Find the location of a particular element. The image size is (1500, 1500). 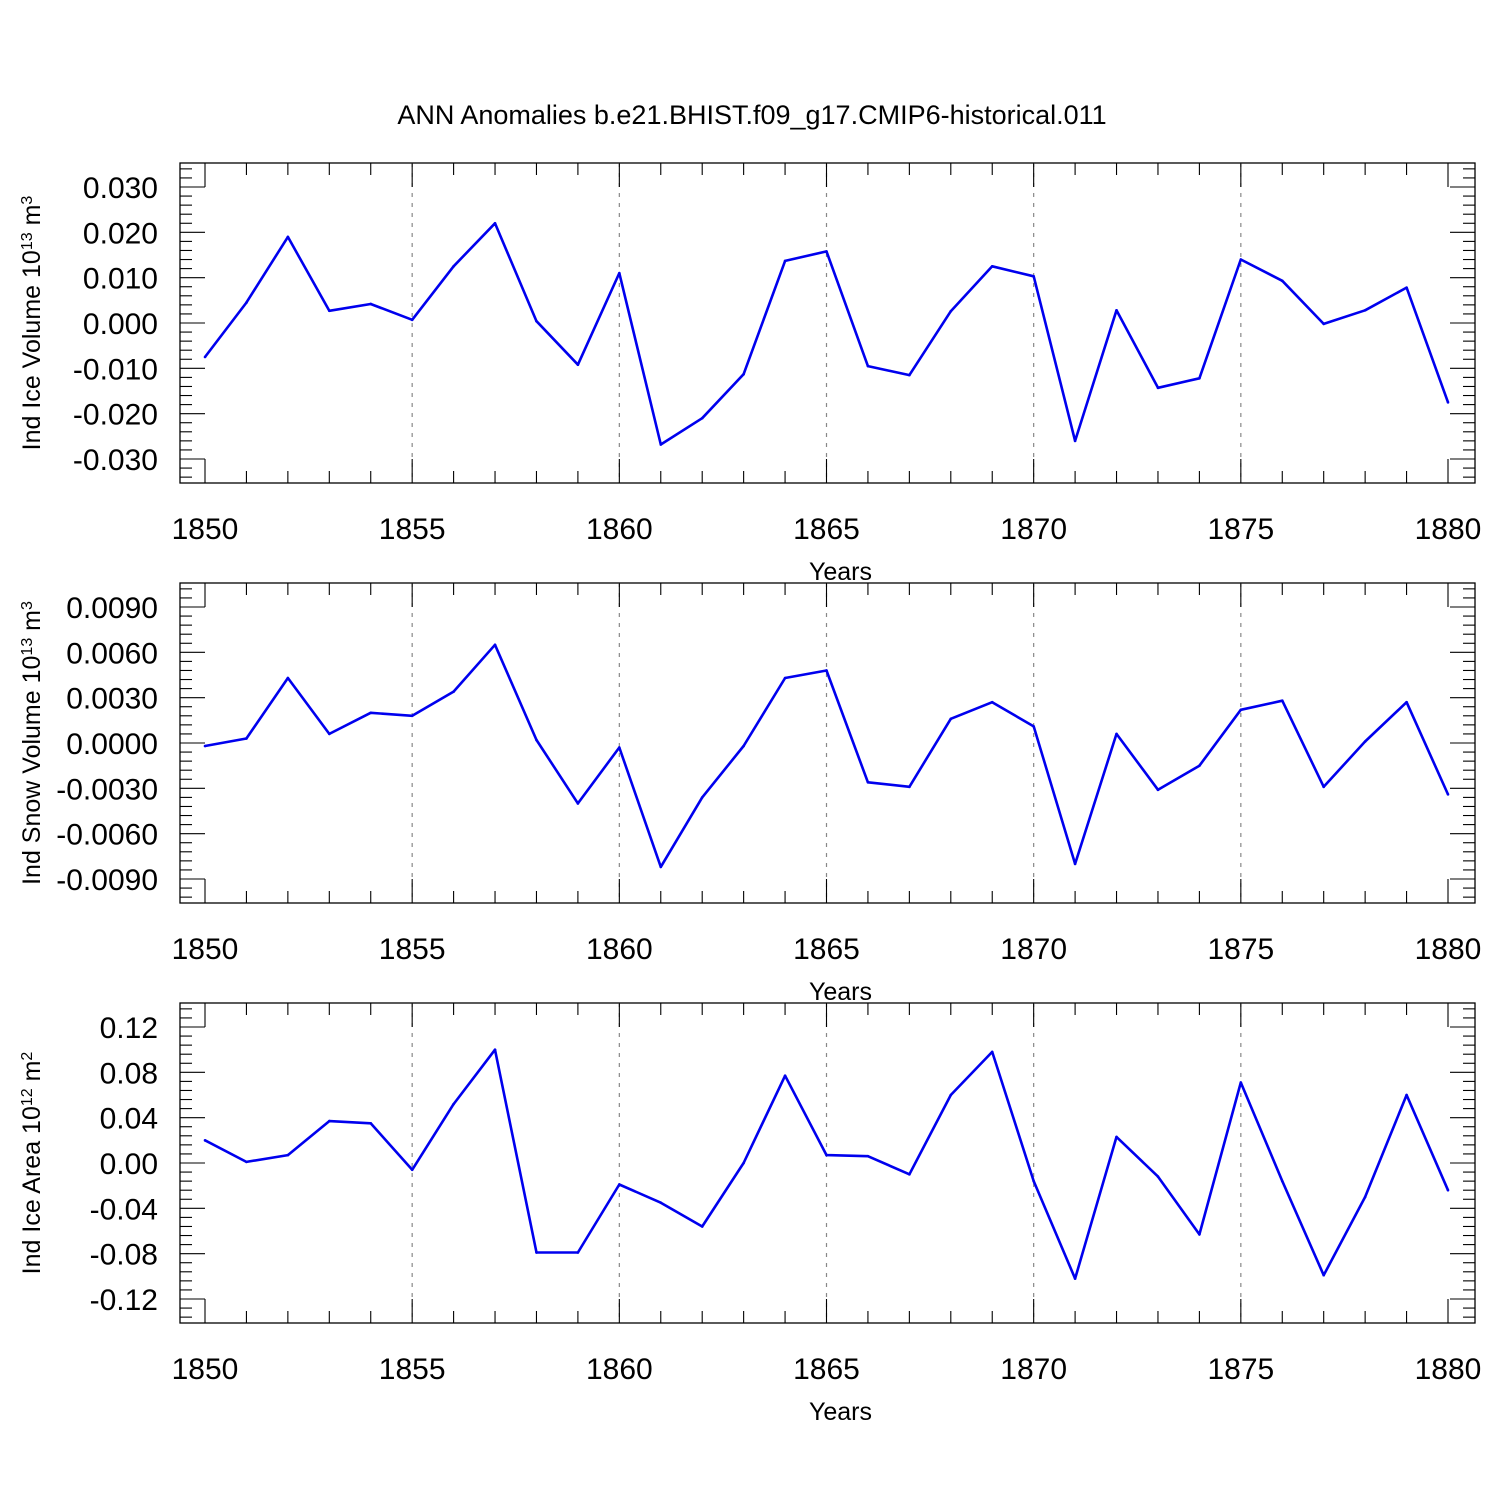

y-axis-label-superscript: 13 is located at coordinates (27, 647).